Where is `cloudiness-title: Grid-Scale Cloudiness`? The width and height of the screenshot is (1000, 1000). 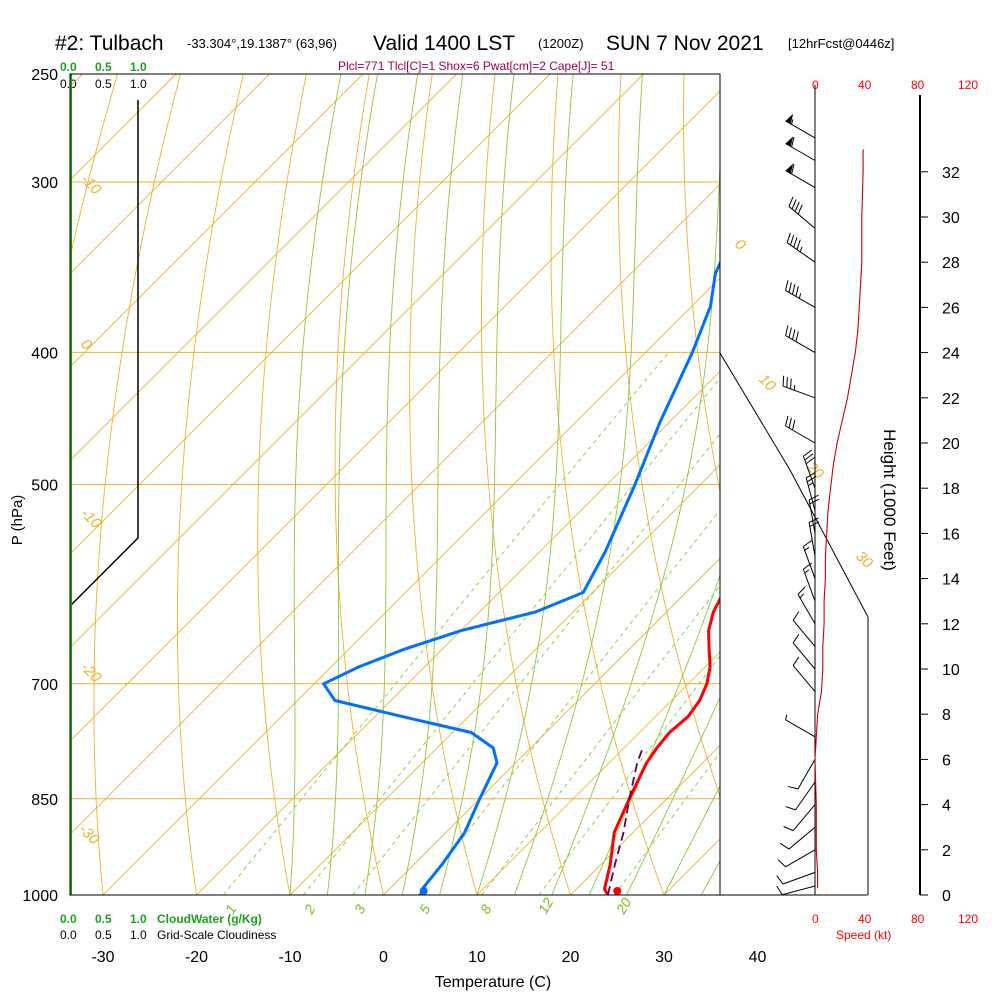 cloudiness-title: Grid-Scale Cloudiness is located at coordinates (216, 935).